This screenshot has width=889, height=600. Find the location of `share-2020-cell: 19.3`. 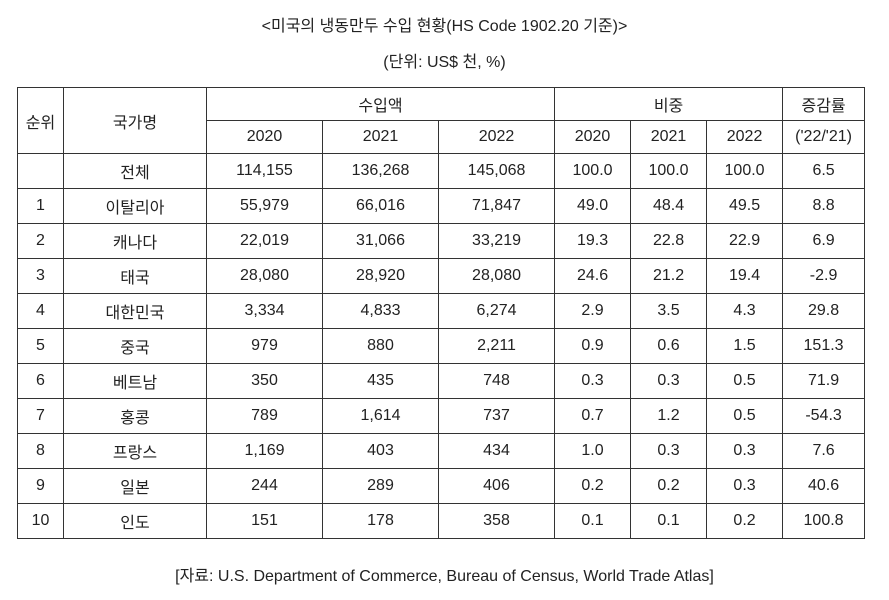

share-2020-cell: 19.3 is located at coordinates (593, 241).